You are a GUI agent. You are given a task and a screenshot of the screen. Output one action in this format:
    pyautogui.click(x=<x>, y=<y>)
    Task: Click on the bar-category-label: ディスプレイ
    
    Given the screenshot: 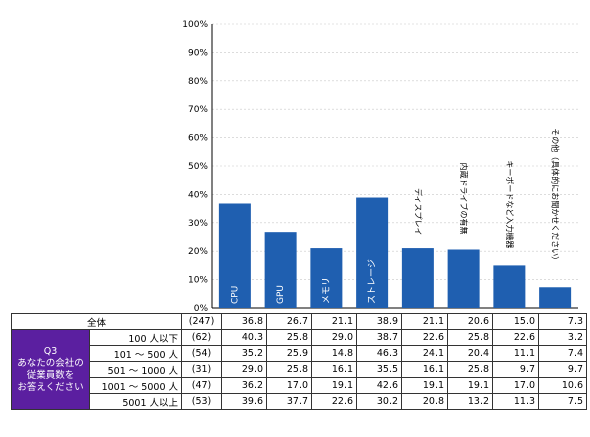 What is the action you would take?
    pyautogui.click(x=418, y=211)
    